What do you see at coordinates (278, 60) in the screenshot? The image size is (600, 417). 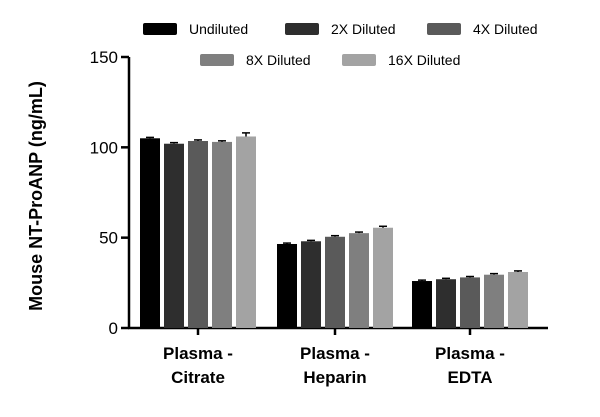 I see `legend-label: 8X Diluted` at bounding box center [278, 60].